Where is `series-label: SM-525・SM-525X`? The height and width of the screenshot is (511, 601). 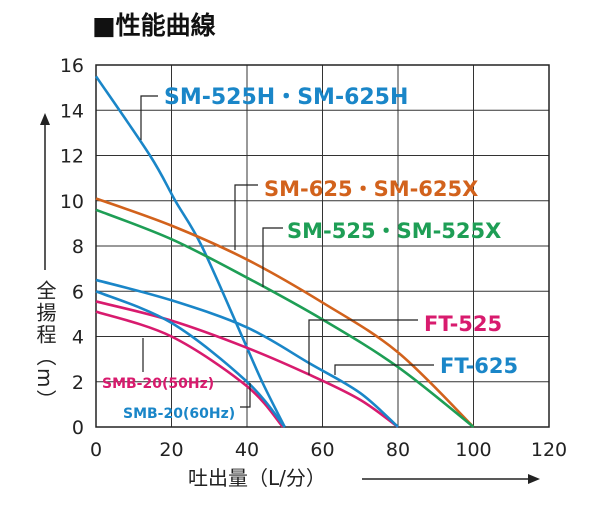
series-label: SM-525・SM-525X is located at coordinates (394, 231).